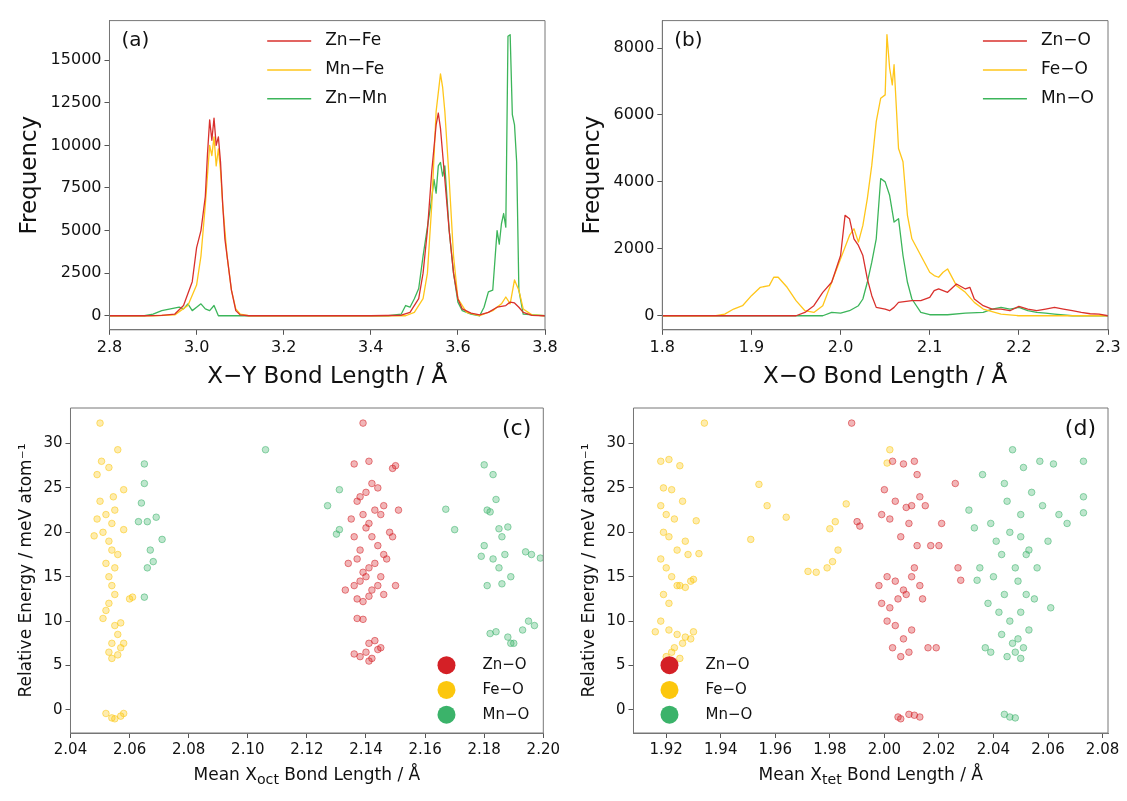 The width and height of the screenshot is (1127, 801). I want to click on legend-label: Zn−O, so click(504, 664).